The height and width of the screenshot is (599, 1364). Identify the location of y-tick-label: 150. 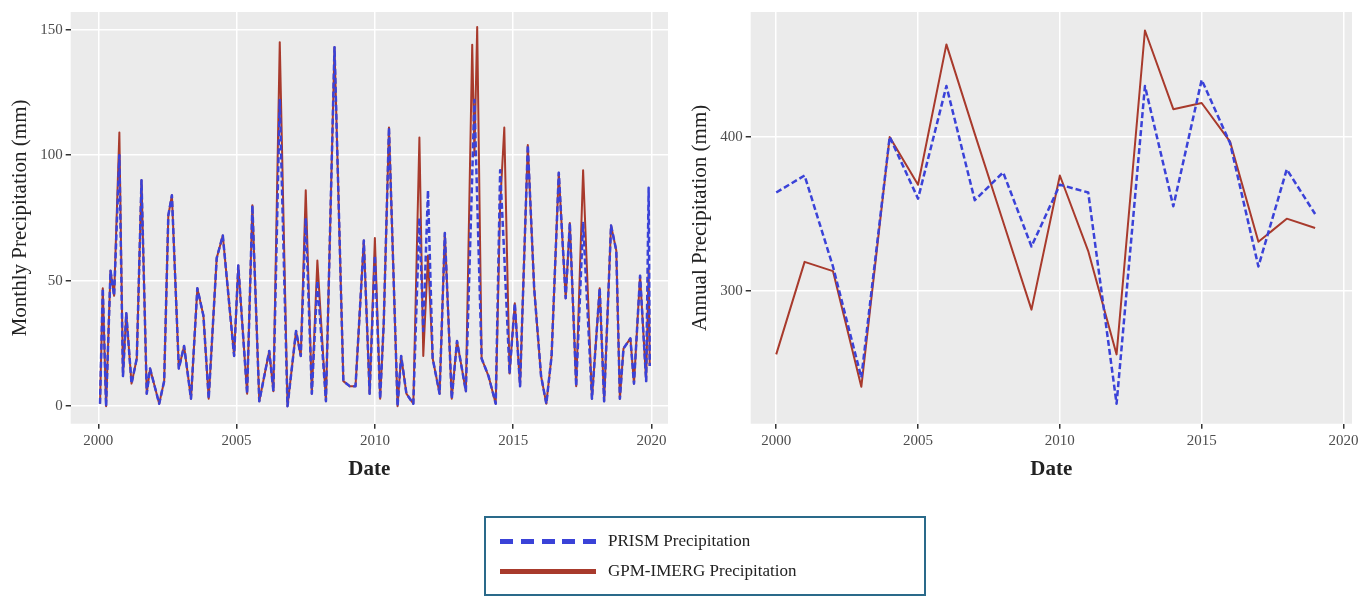
(51, 28).